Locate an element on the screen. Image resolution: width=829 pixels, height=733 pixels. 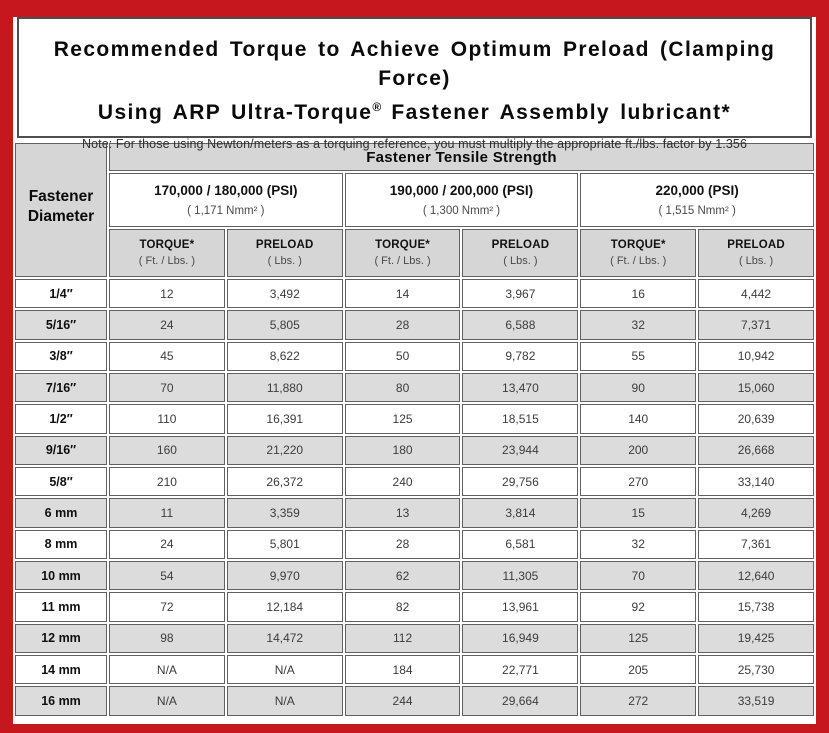
strength-group-190-200: 190,000 / 200,000 (PSI) ( 1,300 Nmm² ) is located at coordinates (461, 200).